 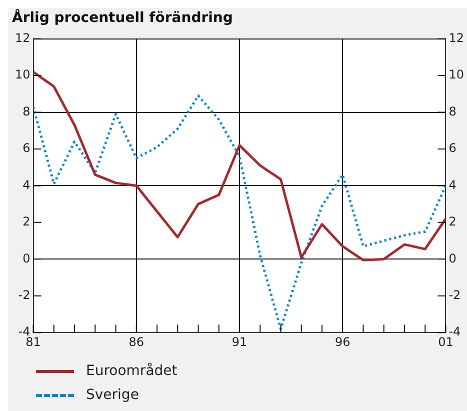 I want to click on x-tick-label: 96, so click(x=342, y=341).